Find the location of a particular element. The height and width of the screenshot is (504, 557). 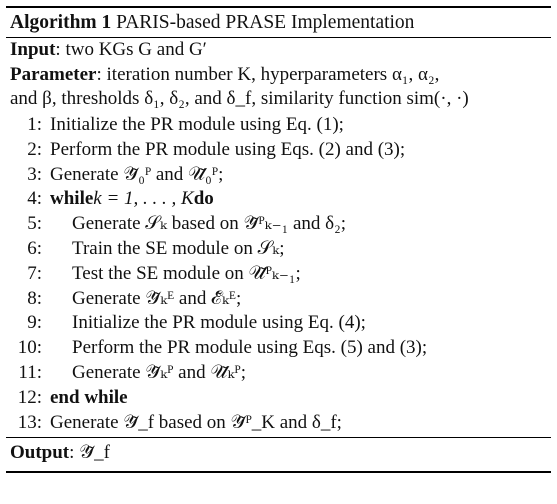

step-3: 3: Generate 𝒴̃₀ᴾ and 𝒰̃₀ᴾ; is located at coordinates (278, 175).